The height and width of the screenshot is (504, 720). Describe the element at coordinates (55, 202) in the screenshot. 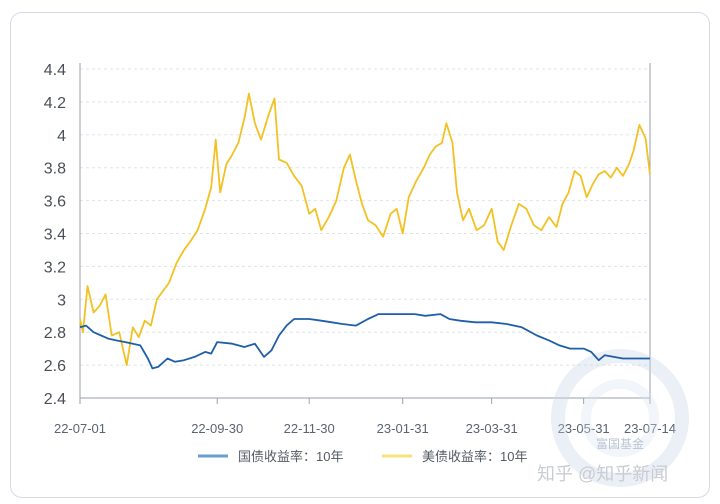

I see `y-tick-label: 3.6` at that location.